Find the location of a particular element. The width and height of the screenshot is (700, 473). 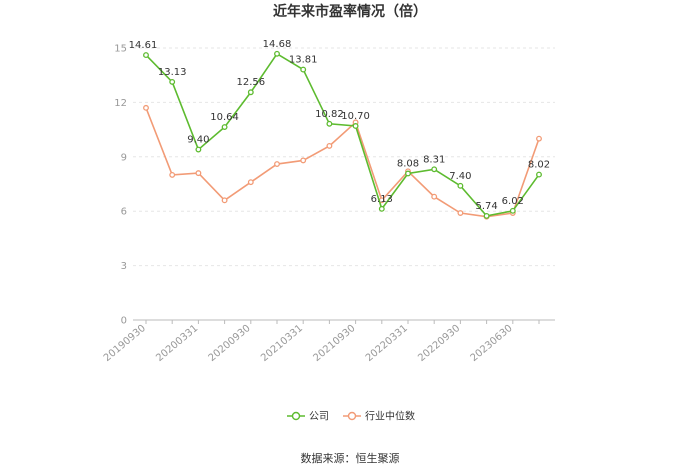

chart-title: 近年来市盈率情况（倍） is located at coordinates (350, 11).